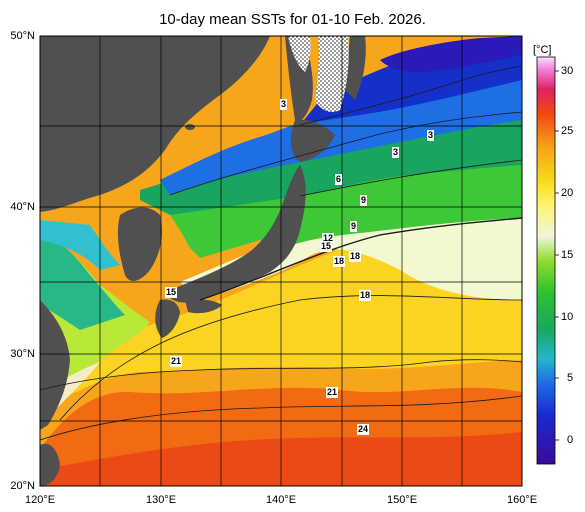 This screenshot has width=585, height=512. I want to click on colorbar-tick-15: 15, so click(567, 255).